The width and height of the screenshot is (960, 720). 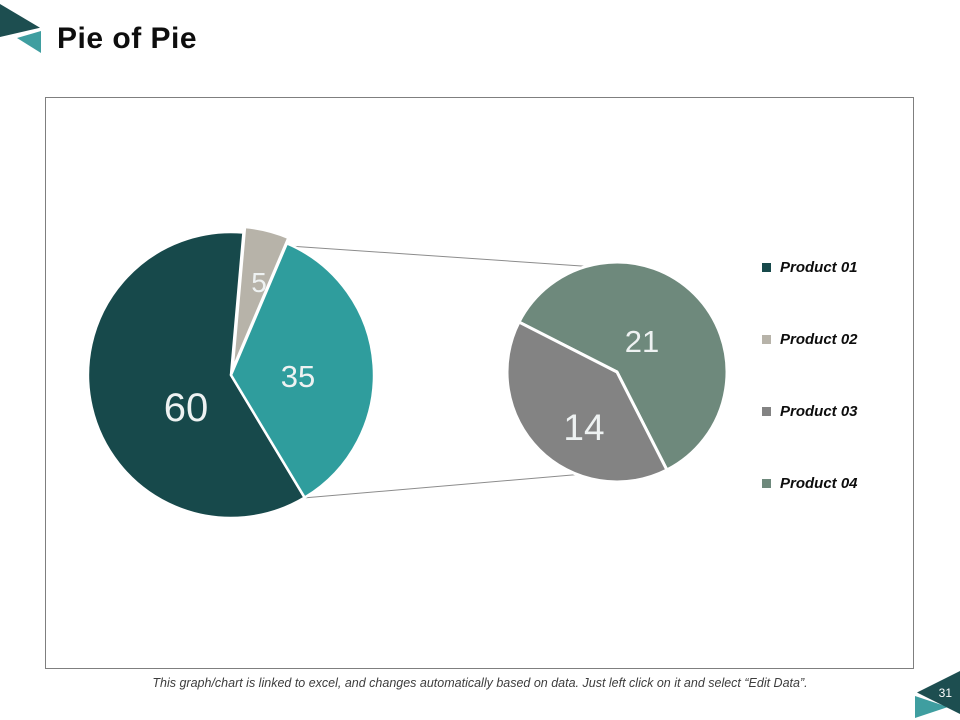 What do you see at coordinates (587, 402) in the screenshot?
I see `pie-slice-product03` at bounding box center [587, 402].